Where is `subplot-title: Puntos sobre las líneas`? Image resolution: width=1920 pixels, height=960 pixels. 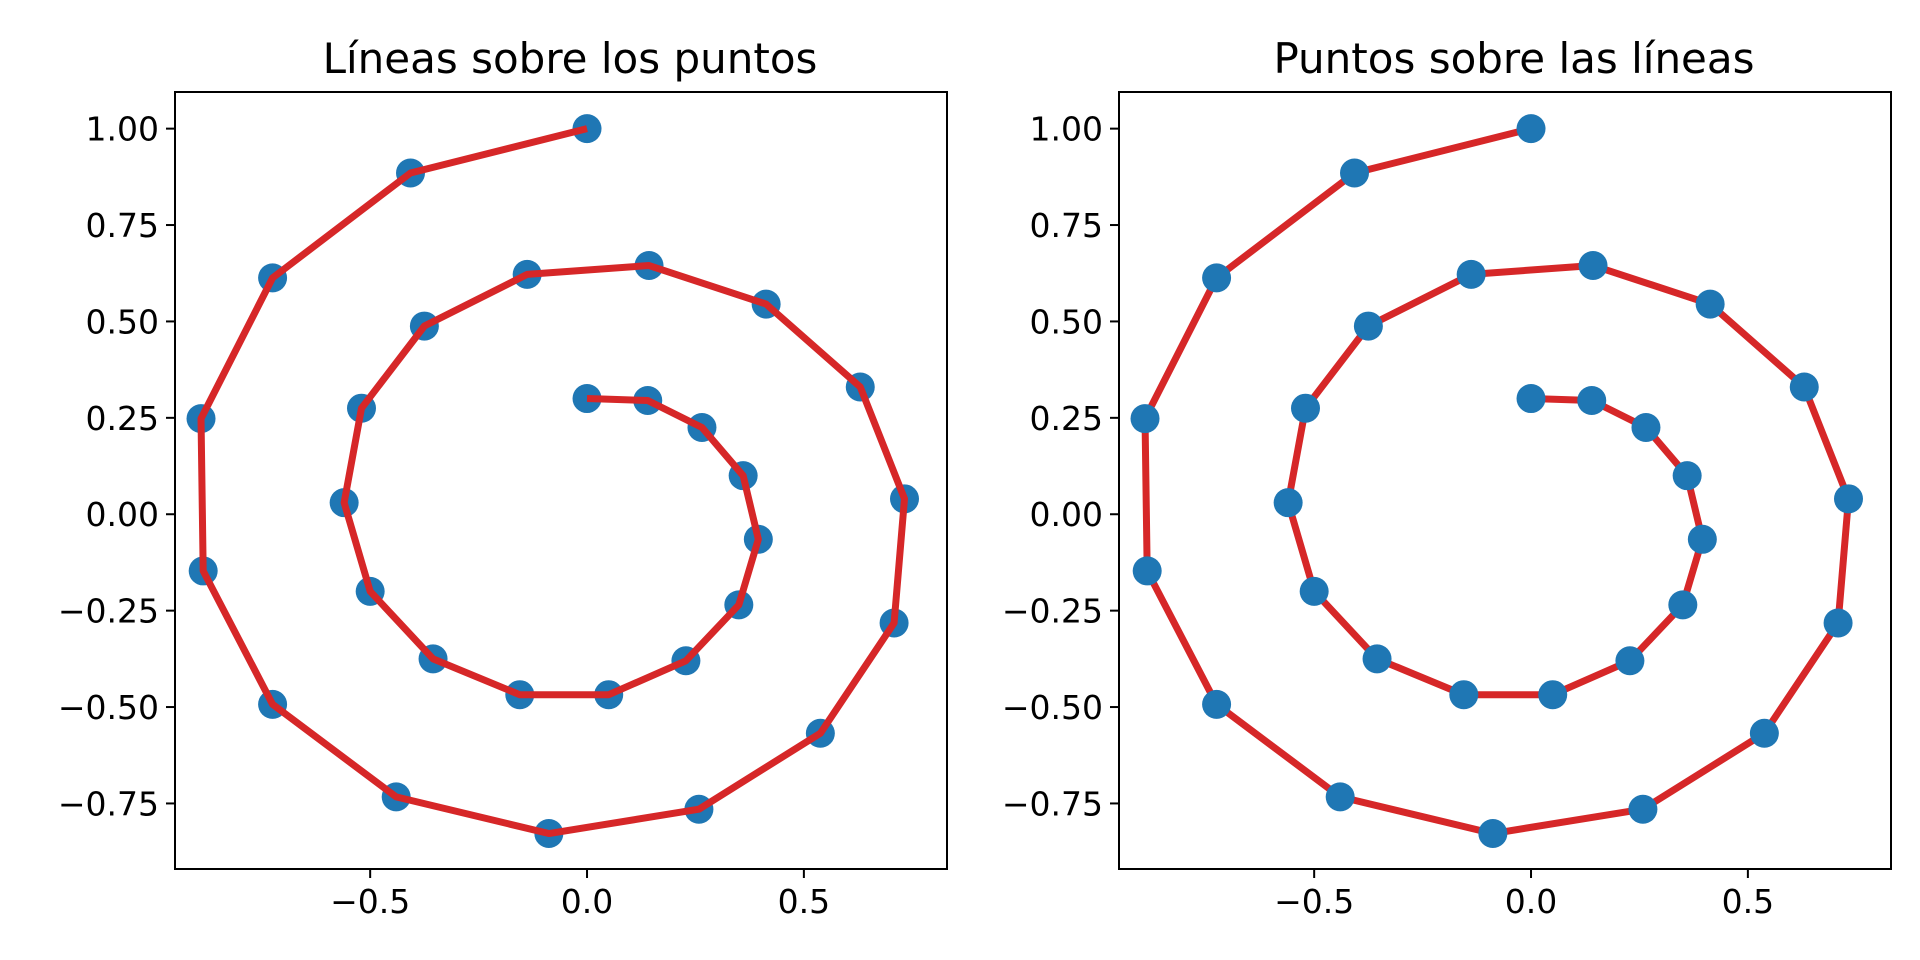 subplot-title: Puntos sobre las líneas is located at coordinates (1513, 58).